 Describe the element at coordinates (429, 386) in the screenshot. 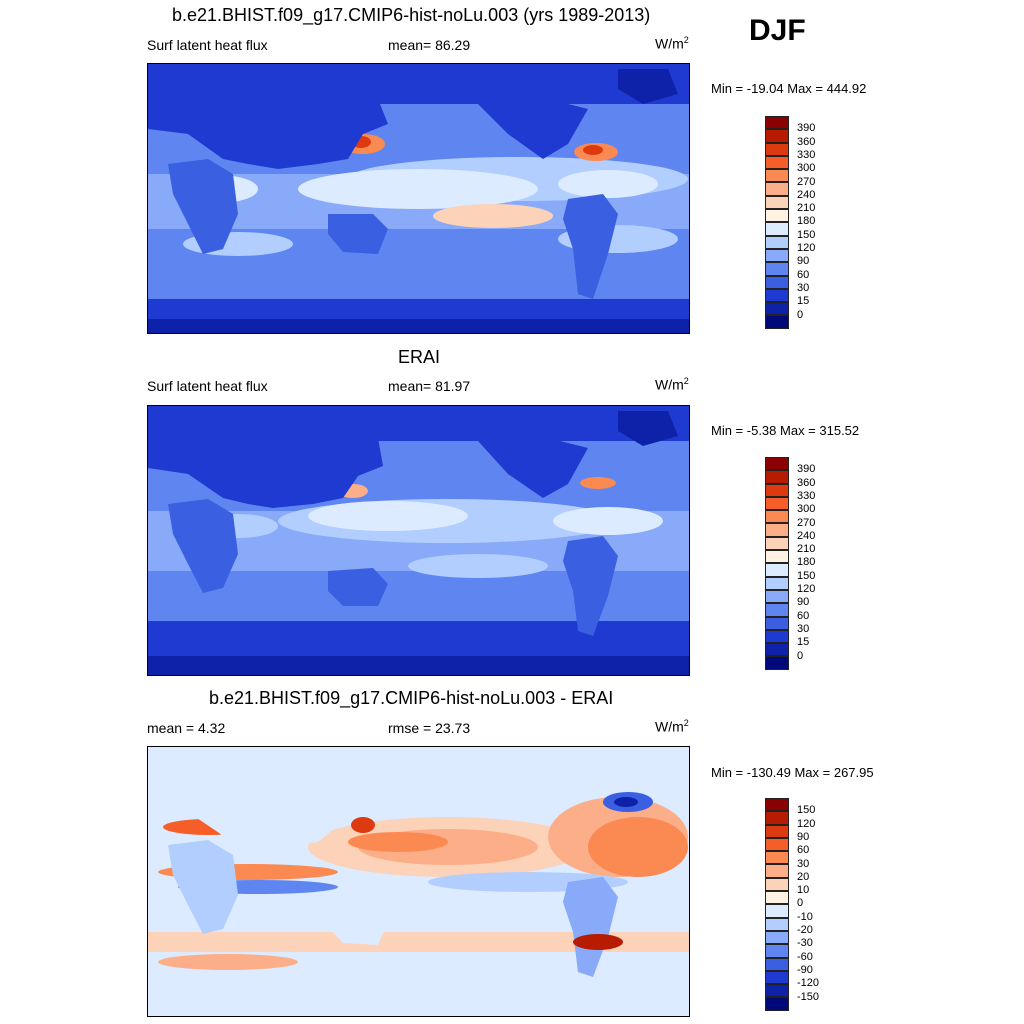

I see `panel-obs-mean: mean= 81.97` at that location.